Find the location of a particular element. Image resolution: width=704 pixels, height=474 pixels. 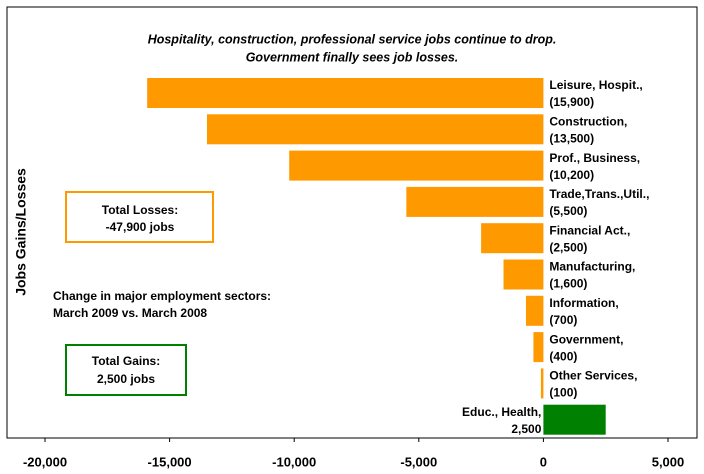

value-label: (2,500) is located at coordinates (568, 247).